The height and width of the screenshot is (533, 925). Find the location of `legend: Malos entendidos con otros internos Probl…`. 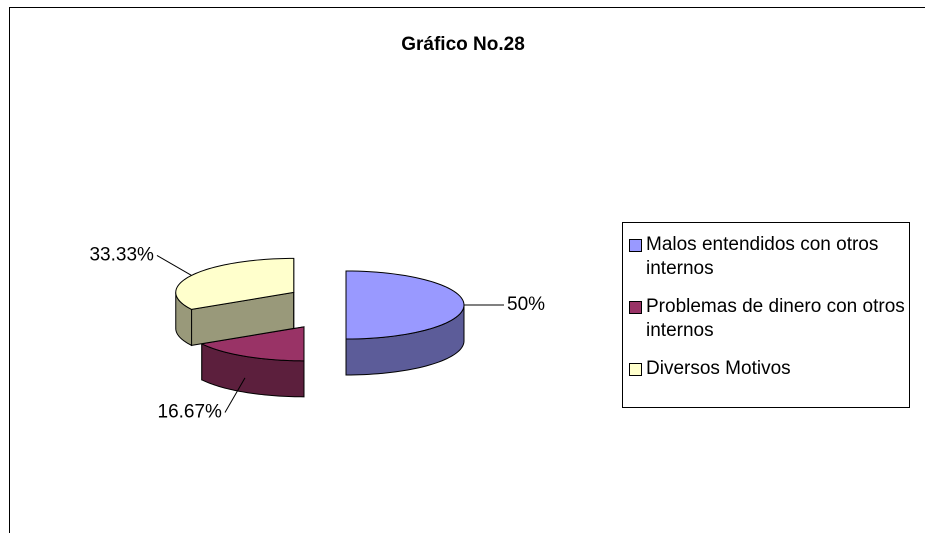

legend: Malos entendidos con otros internos Probl… is located at coordinates (766, 315).